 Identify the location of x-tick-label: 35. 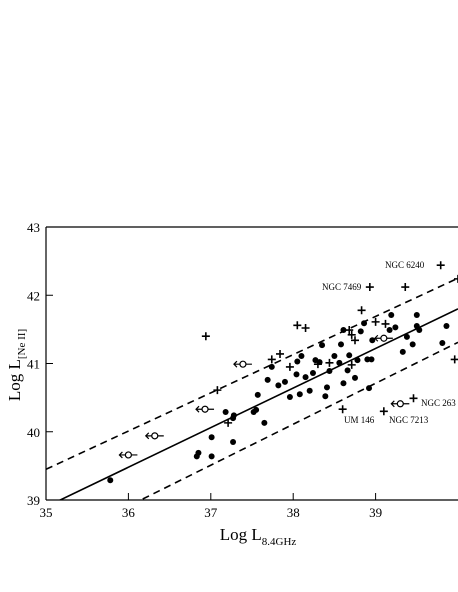
(46, 512).